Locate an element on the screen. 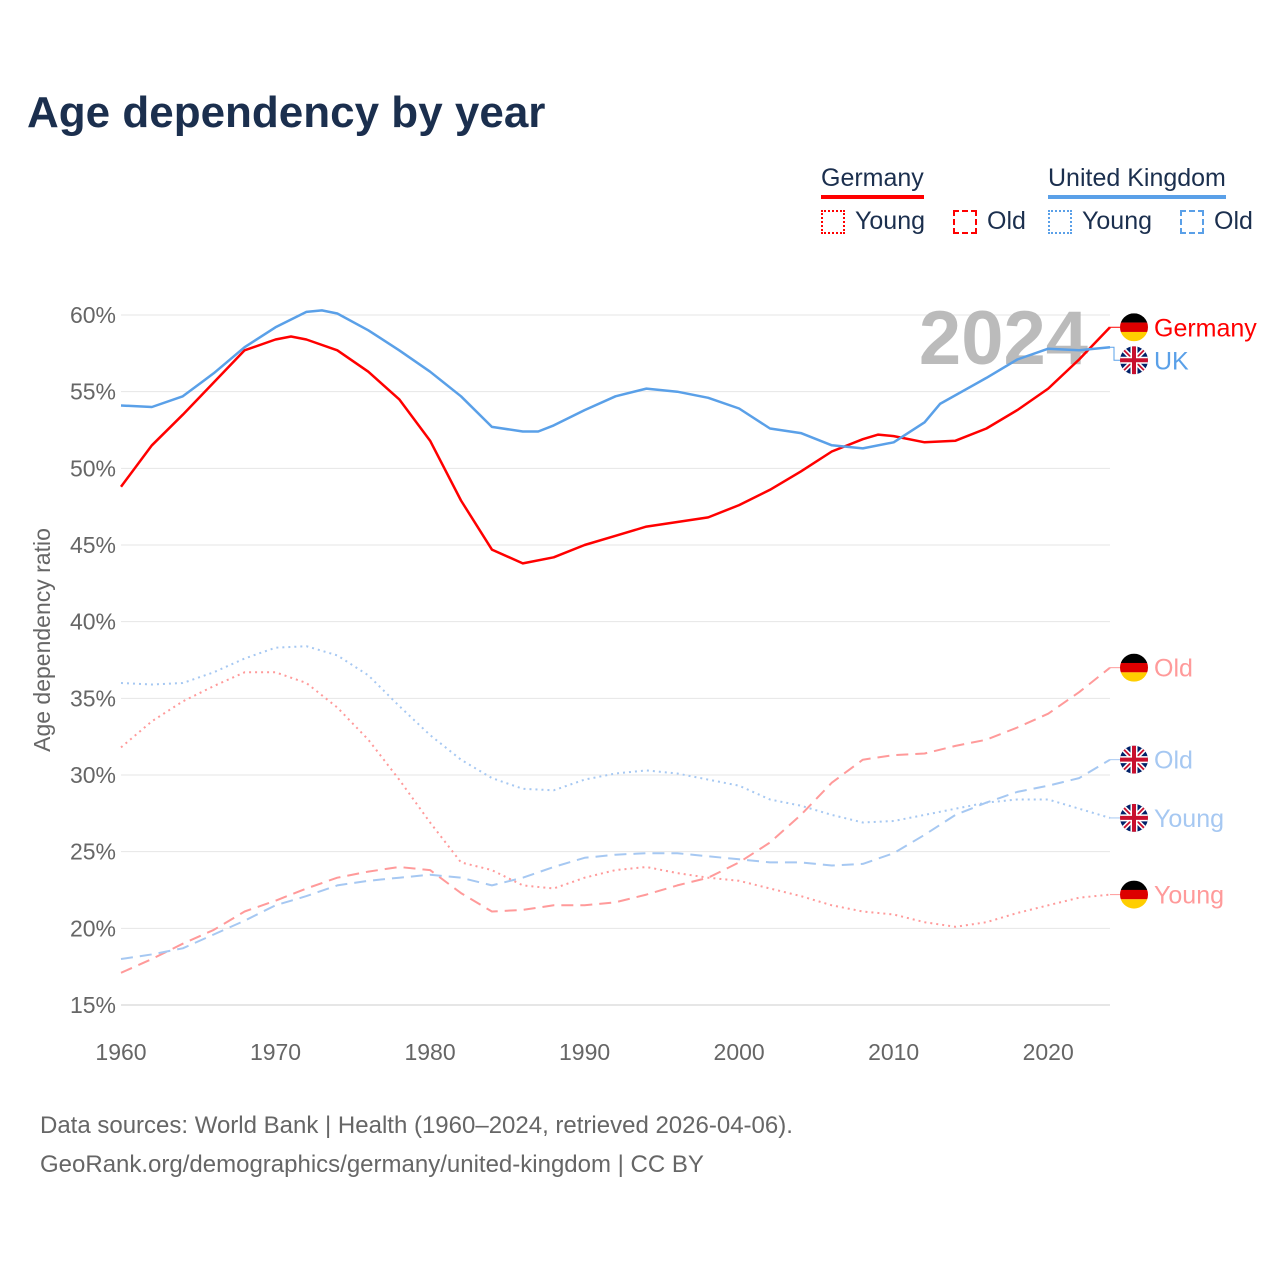 The width and height of the screenshot is (1280, 1280). y-tick-label: 60% is located at coordinates (93, 315).